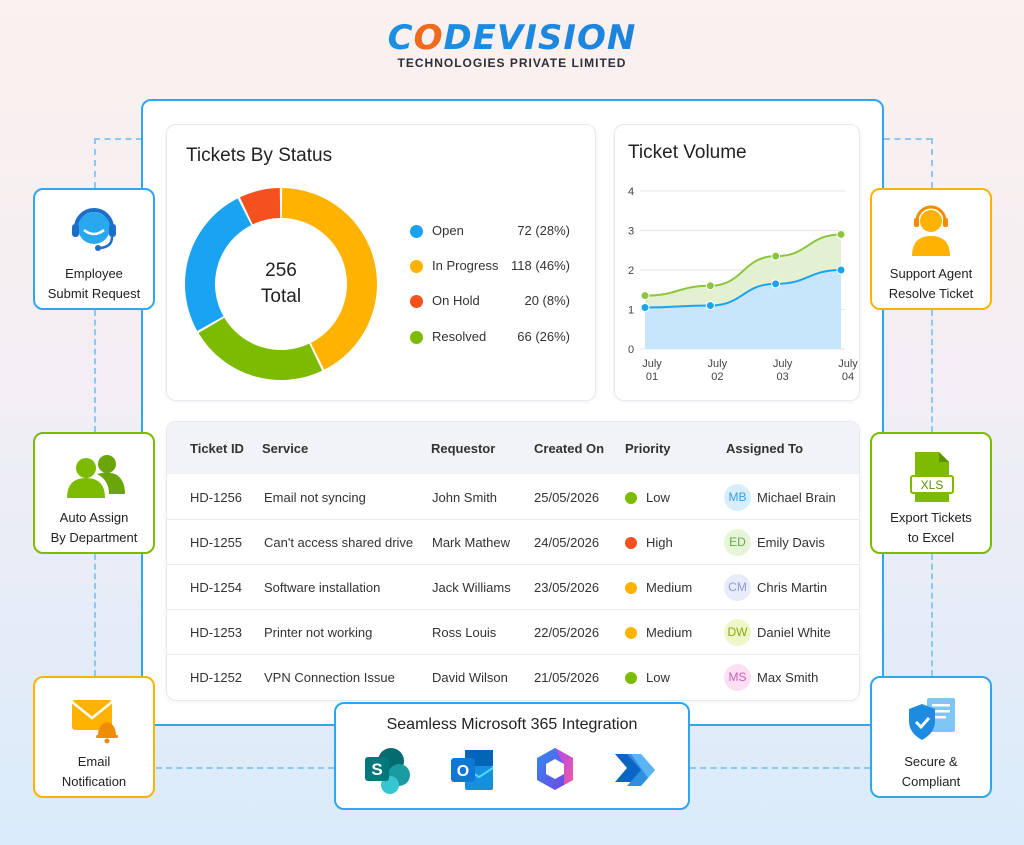  What do you see at coordinates (555, 770) in the screenshot?
I see `copilot-icon` at bounding box center [555, 770].